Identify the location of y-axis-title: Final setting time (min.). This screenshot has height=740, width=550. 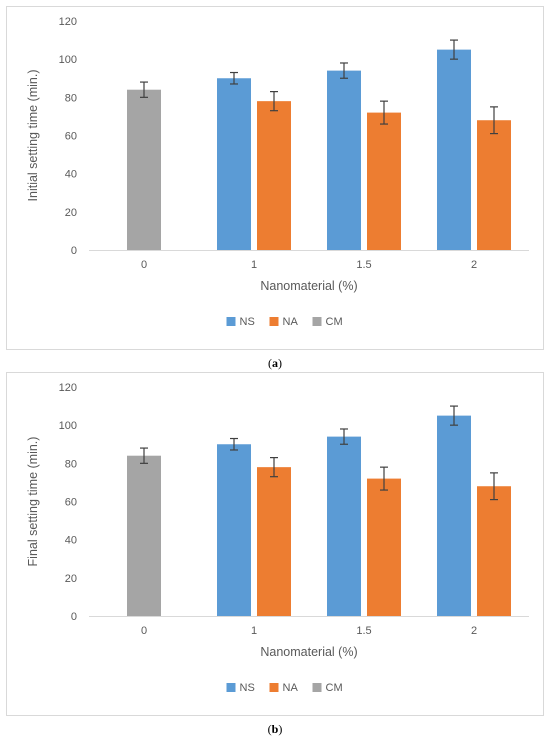
(33, 502).